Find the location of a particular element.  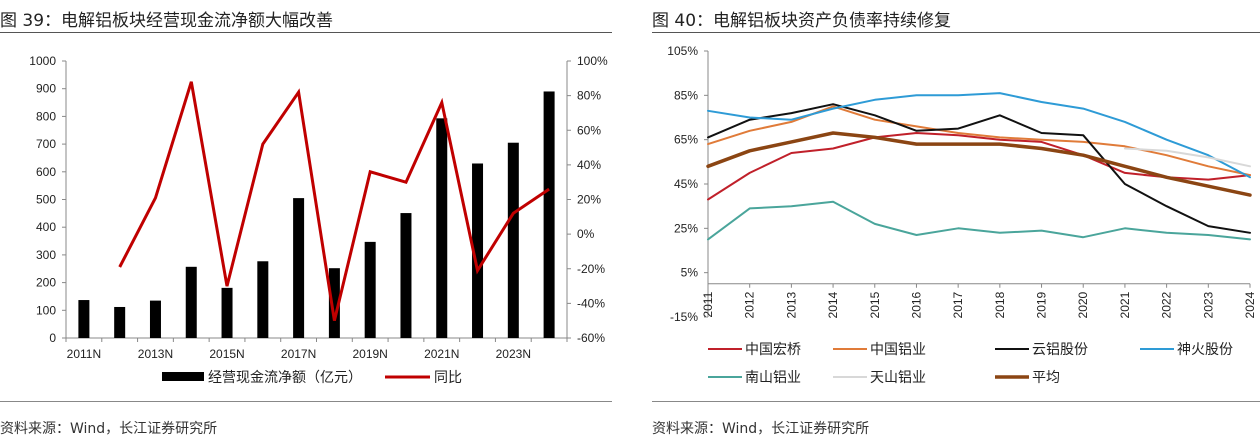

right-chart-y-tick-label: 25% is located at coordinates (686, 228).